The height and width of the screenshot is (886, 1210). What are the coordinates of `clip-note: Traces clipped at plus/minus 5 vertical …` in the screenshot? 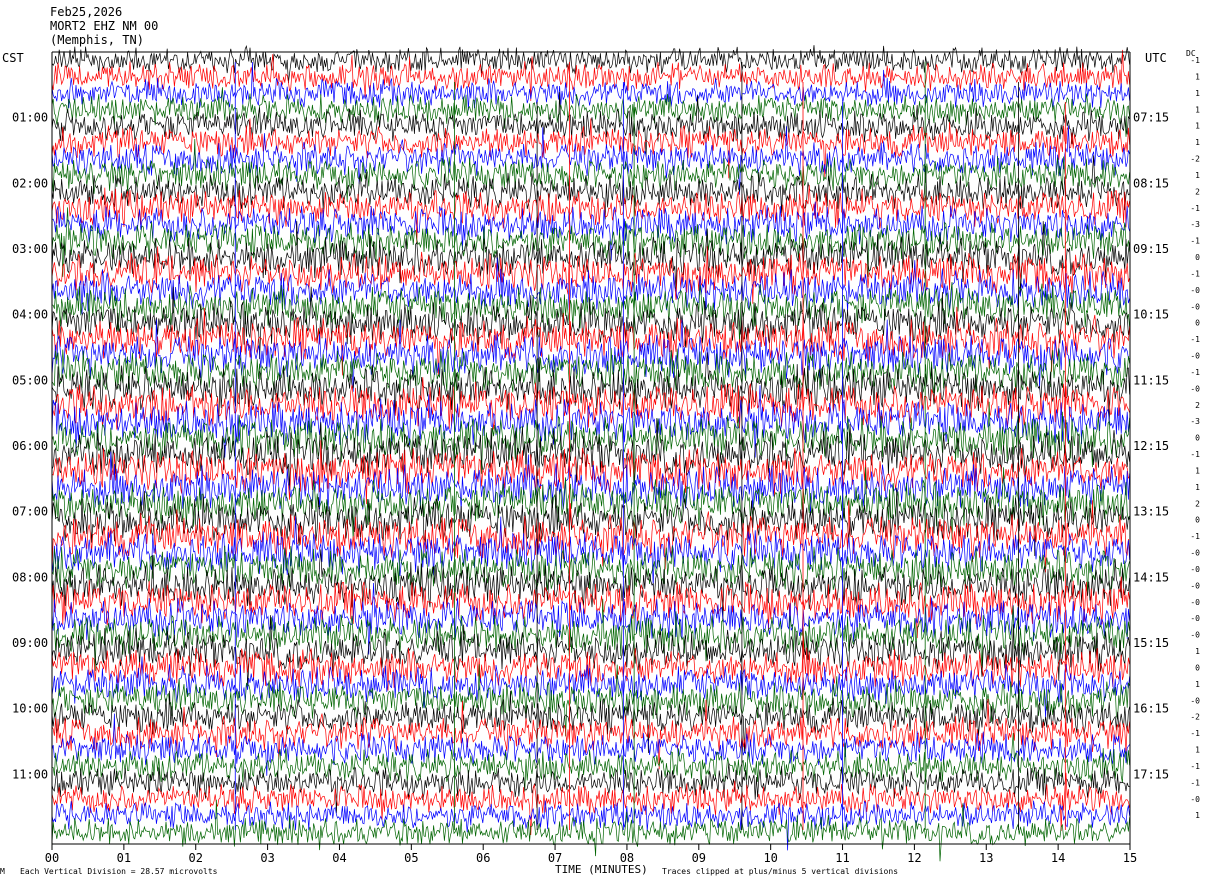 It's located at (780, 871).